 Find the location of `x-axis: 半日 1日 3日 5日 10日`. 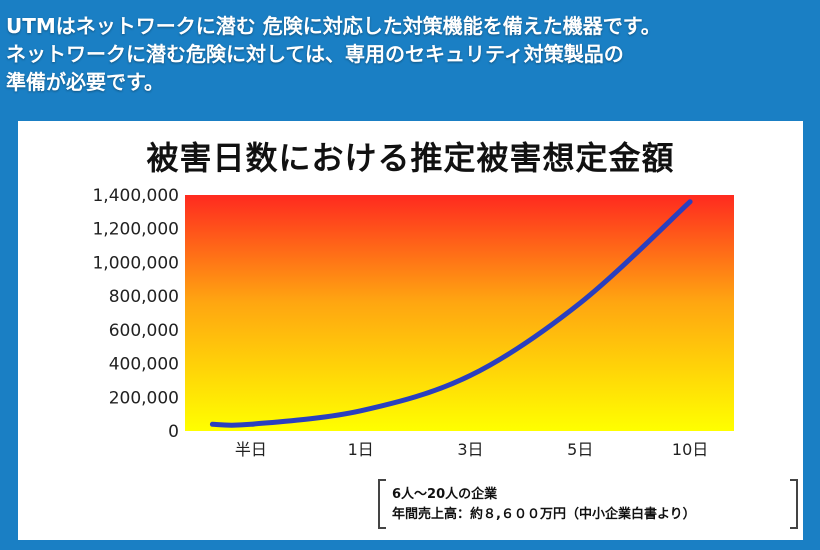

x-axis: 半日 1日 3日 5日 10日 is located at coordinates (471, 449).